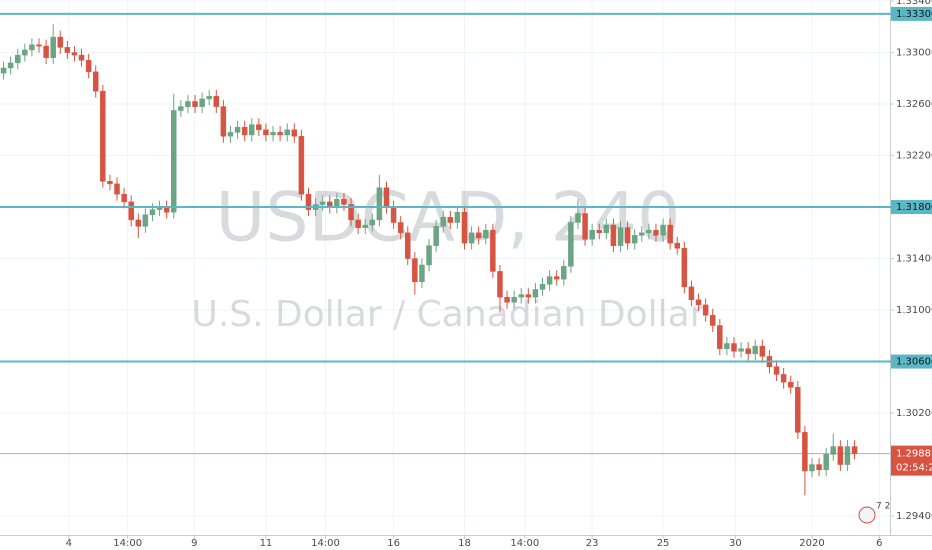 The image size is (932, 550). What do you see at coordinates (266, 543) in the screenshot?
I see `x-tick-label: 11` at bounding box center [266, 543].